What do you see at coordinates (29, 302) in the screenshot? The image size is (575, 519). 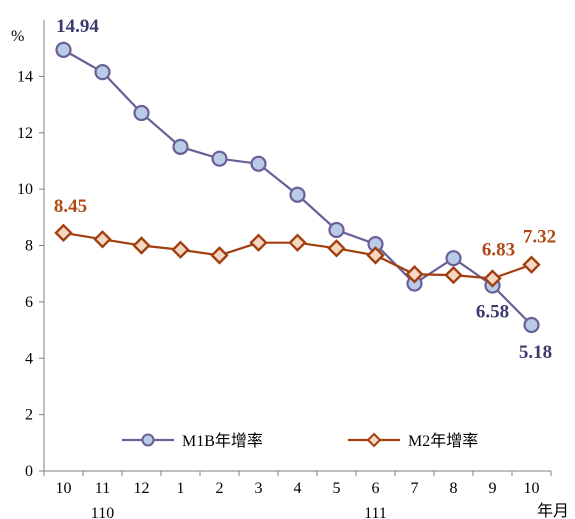 I see `y-tick-label: 6` at bounding box center [29, 302].